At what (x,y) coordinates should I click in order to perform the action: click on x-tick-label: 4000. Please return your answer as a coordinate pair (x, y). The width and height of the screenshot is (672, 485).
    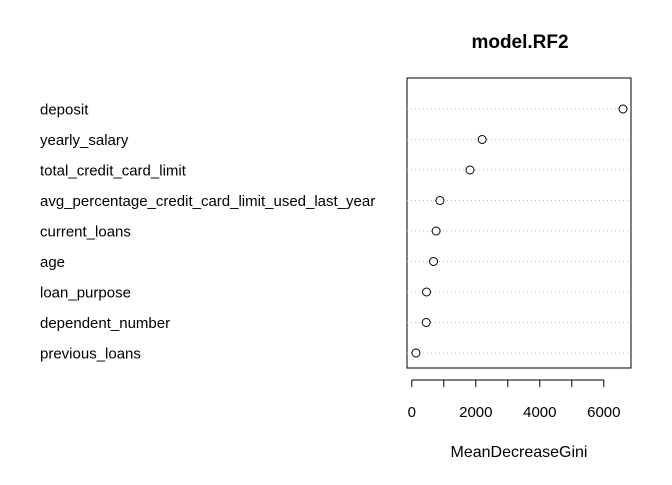
    Looking at the image, I should click on (539, 412).